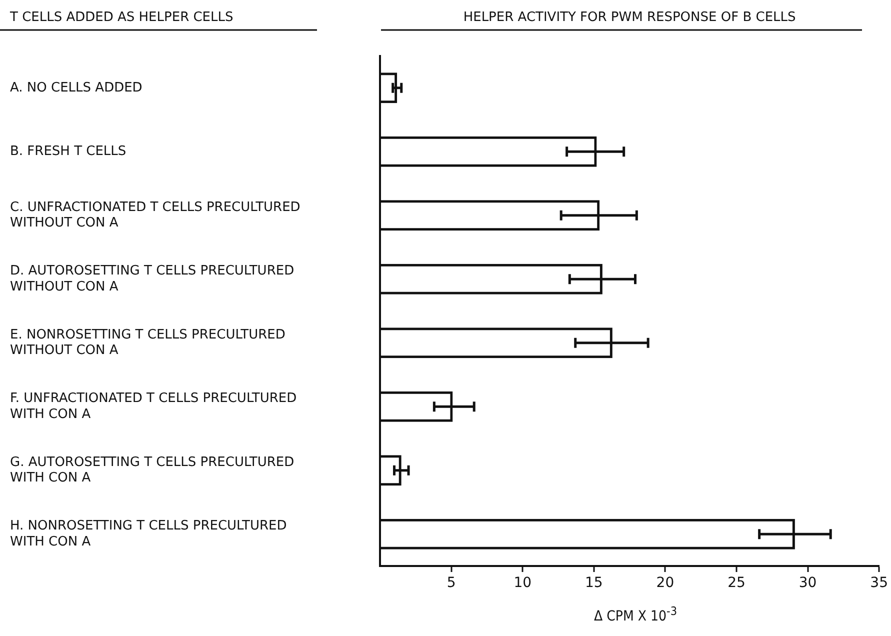  I want to click on x-tick-label: 15, so click(593, 583).